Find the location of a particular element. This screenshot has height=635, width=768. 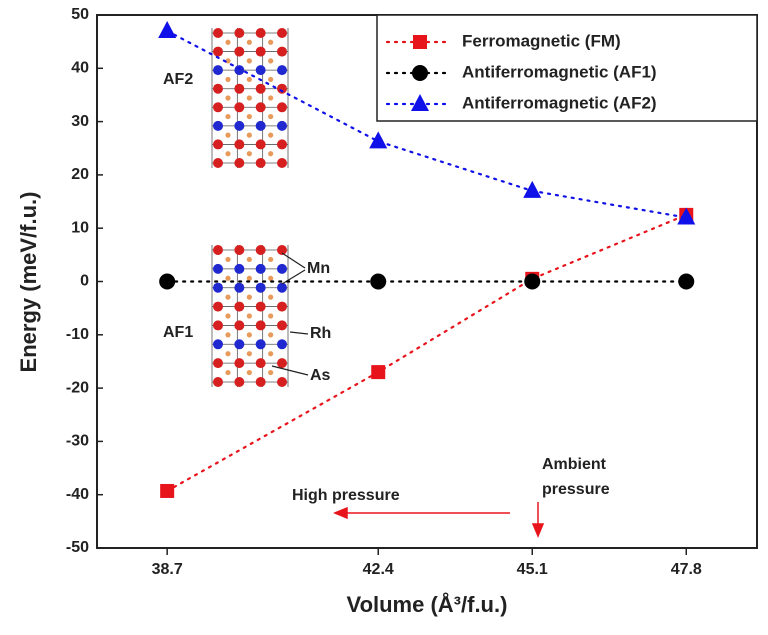

annotation: AF1 is located at coordinates (178, 332).